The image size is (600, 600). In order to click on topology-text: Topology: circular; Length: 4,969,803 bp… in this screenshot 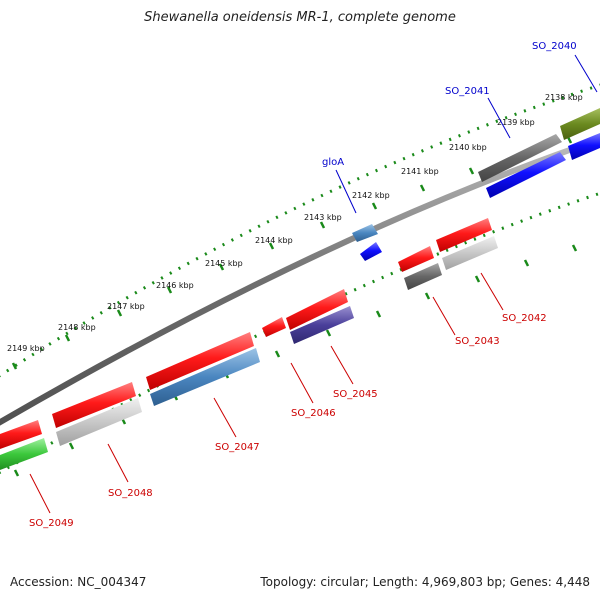, I will do `click(425, 582)`.